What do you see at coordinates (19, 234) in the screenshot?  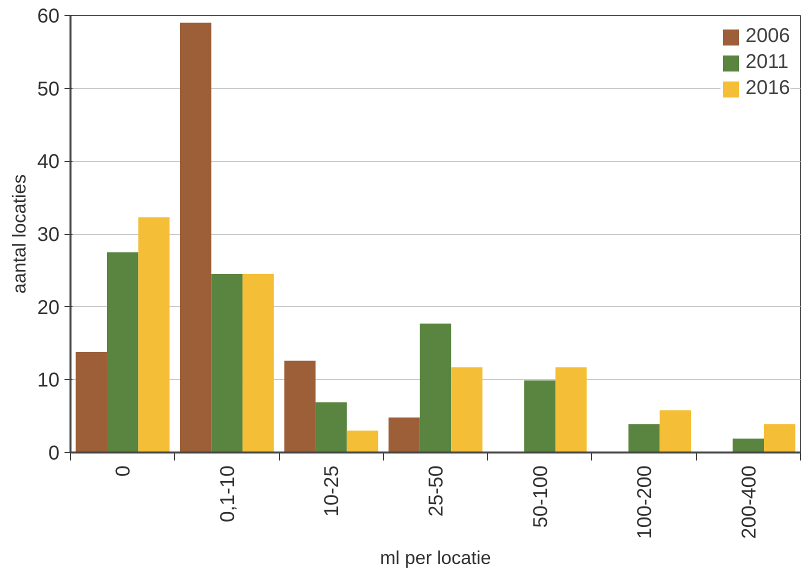 I see `y-axis-title: aantal locaties` at bounding box center [19, 234].